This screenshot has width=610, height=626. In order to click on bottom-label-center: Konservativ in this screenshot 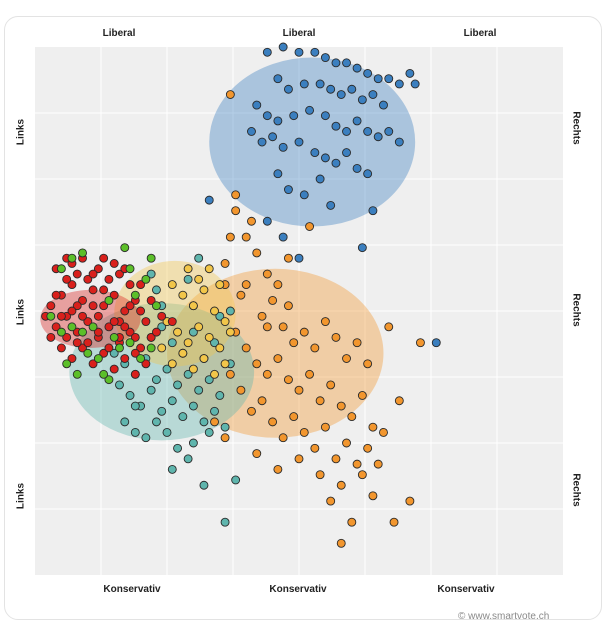, I will do `click(298, 589)`.